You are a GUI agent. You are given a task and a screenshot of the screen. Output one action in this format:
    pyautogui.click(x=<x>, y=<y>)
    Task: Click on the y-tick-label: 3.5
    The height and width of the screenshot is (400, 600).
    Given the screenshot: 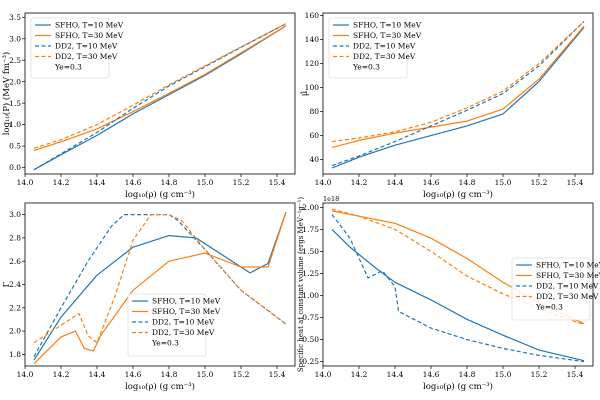 What is the action you would take?
    pyautogui.click(x=15, y=17)
    